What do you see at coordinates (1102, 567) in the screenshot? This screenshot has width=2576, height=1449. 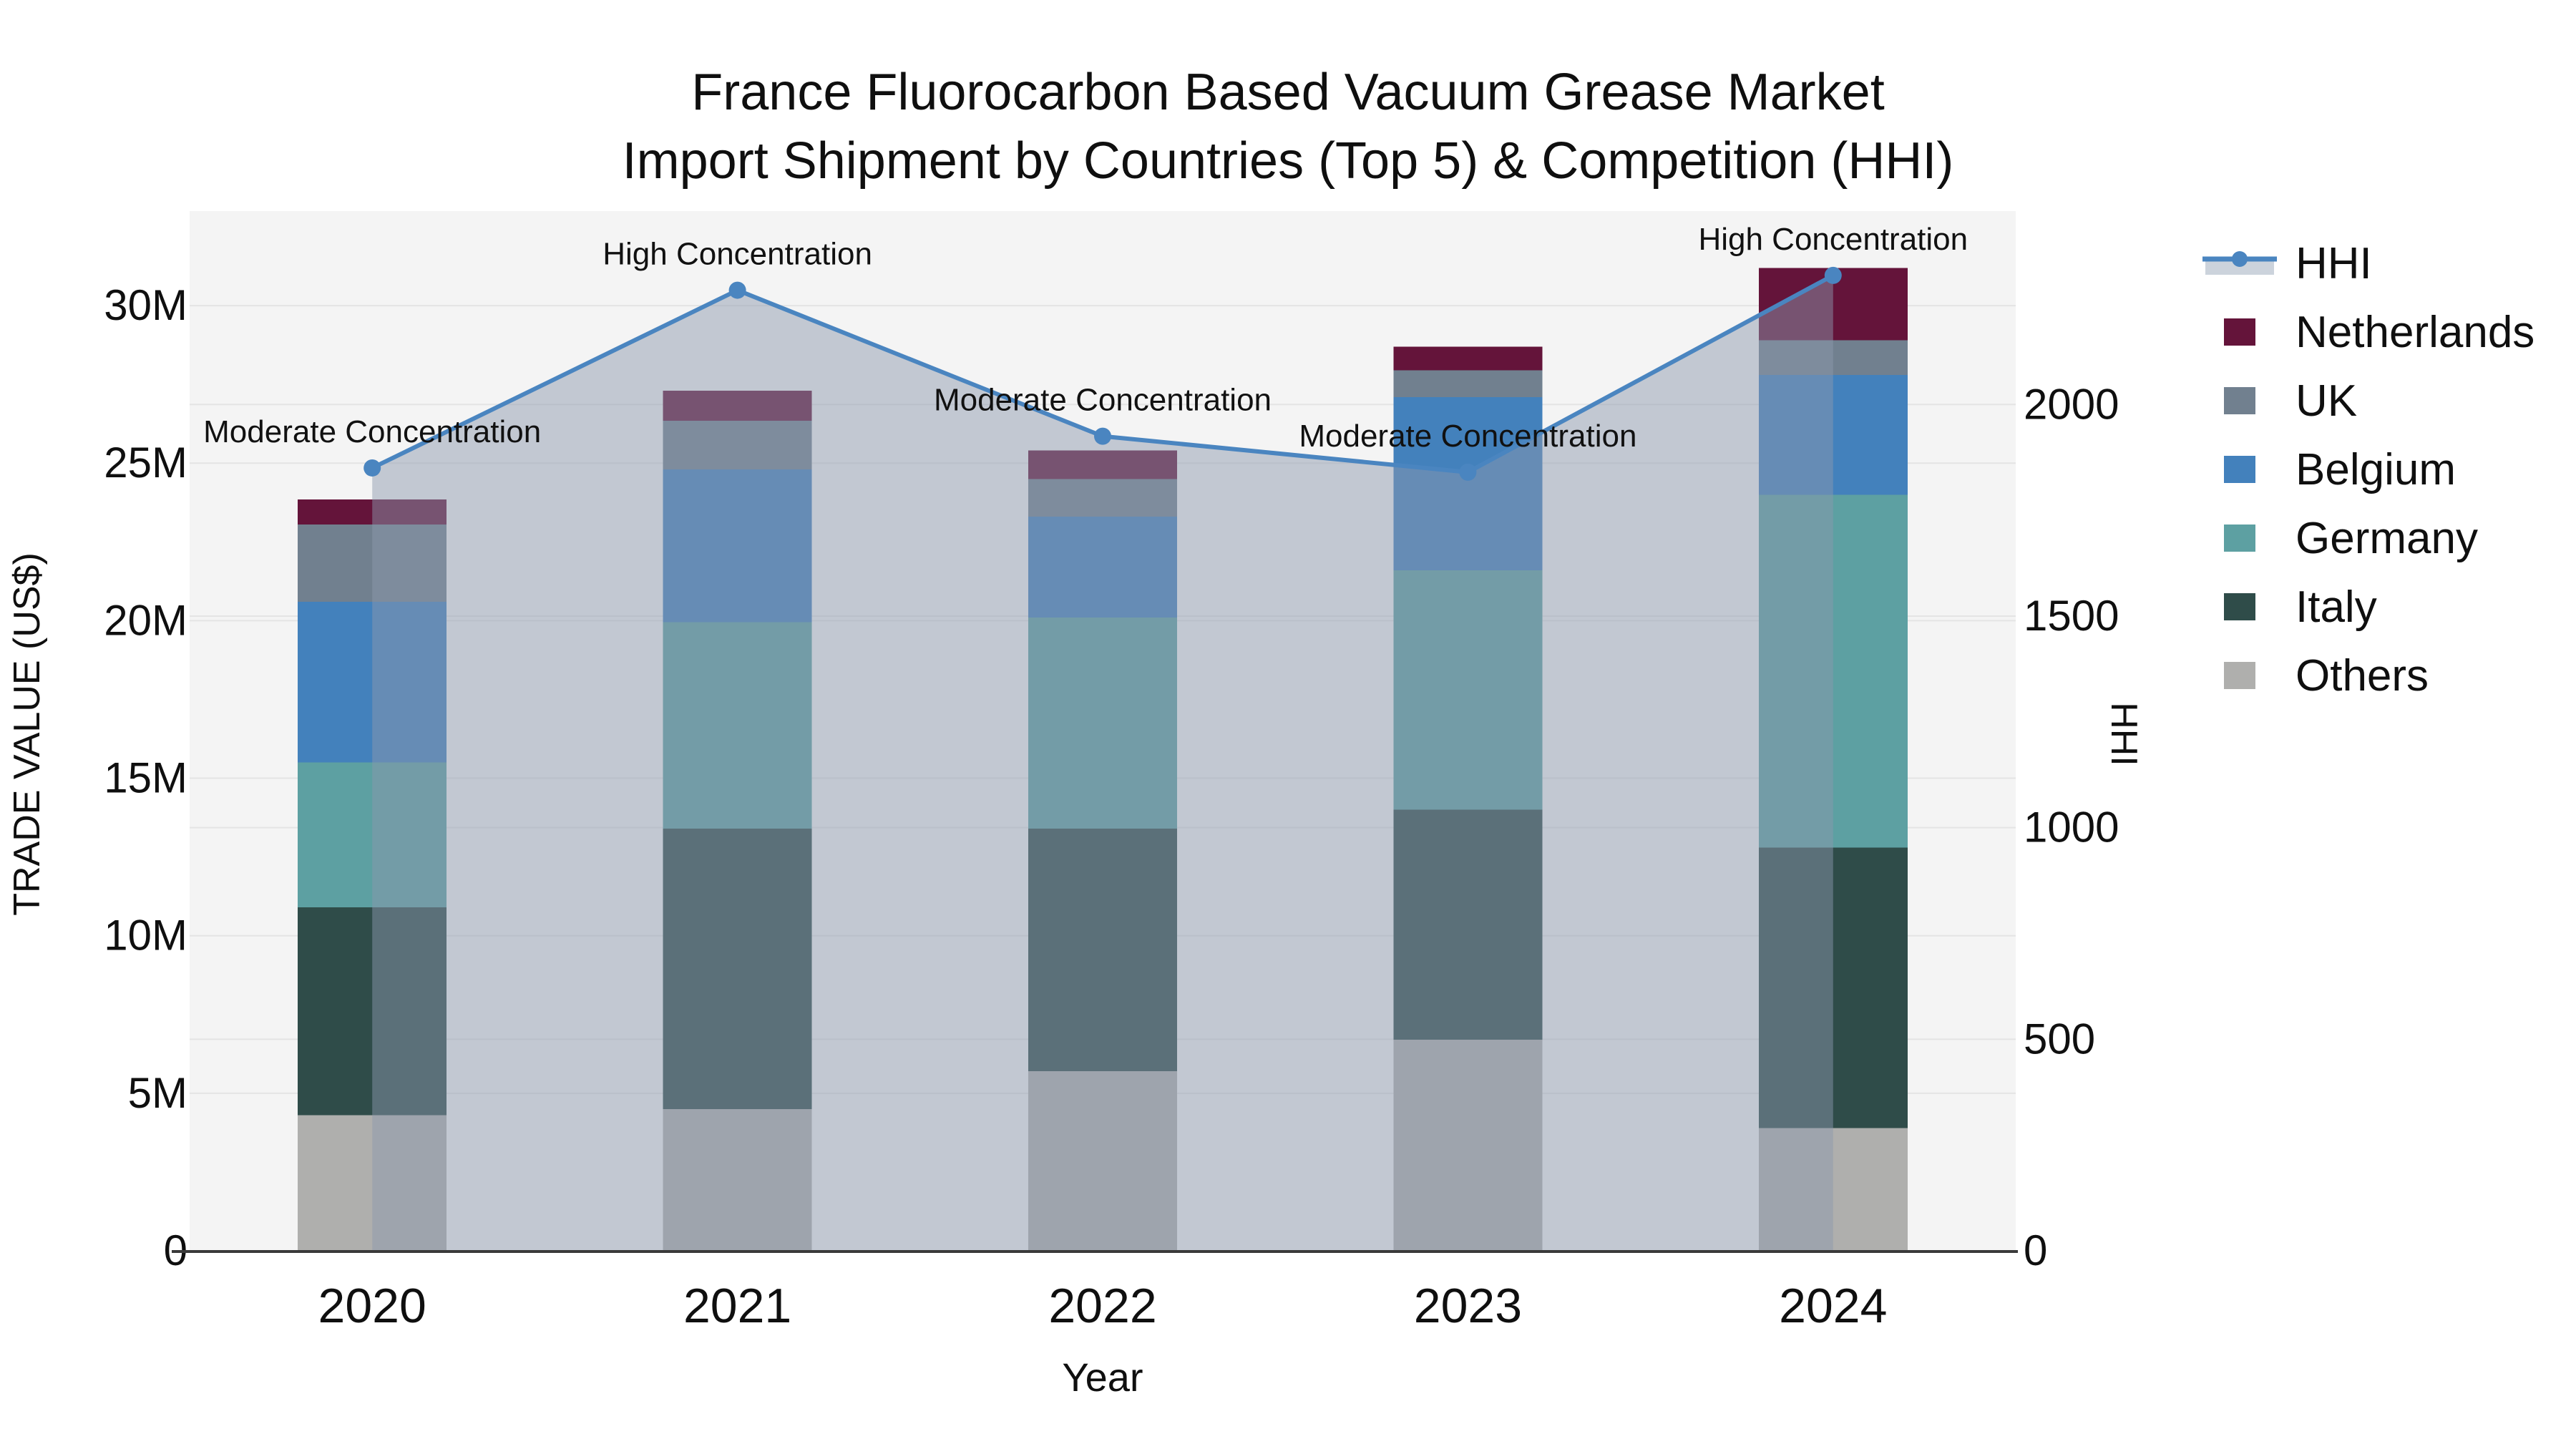 I see `bar-segment-2022-belgium` at bounding box center [1102, 567].